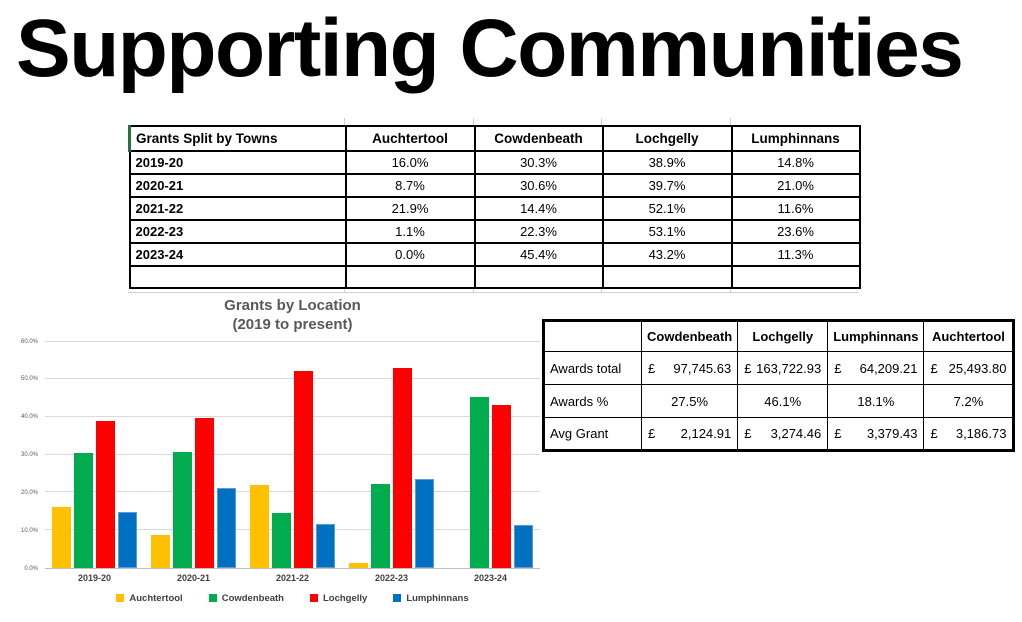  I want to click on currency-inner: £64,209.21, so click(875, 368).